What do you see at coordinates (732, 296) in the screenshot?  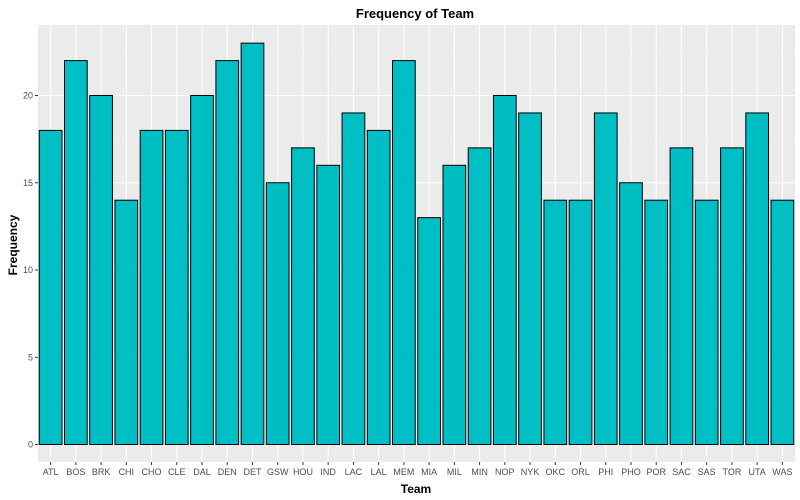 I see `bar-tor` at bounding box center [732, 296].